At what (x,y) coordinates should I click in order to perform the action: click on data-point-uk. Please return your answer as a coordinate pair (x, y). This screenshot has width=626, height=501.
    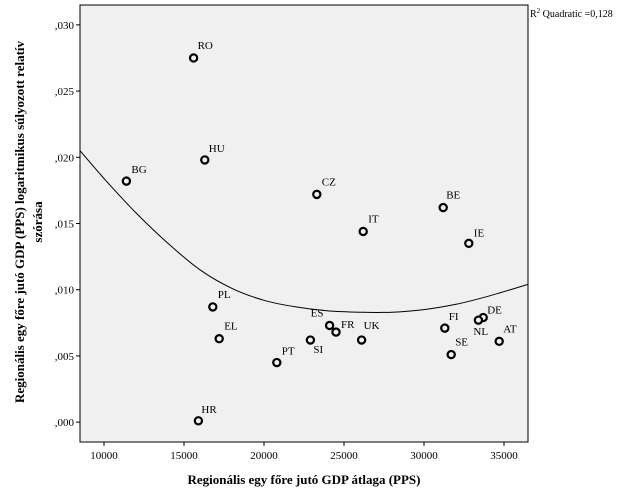
    Looking at the image, I should click on (361, 340).